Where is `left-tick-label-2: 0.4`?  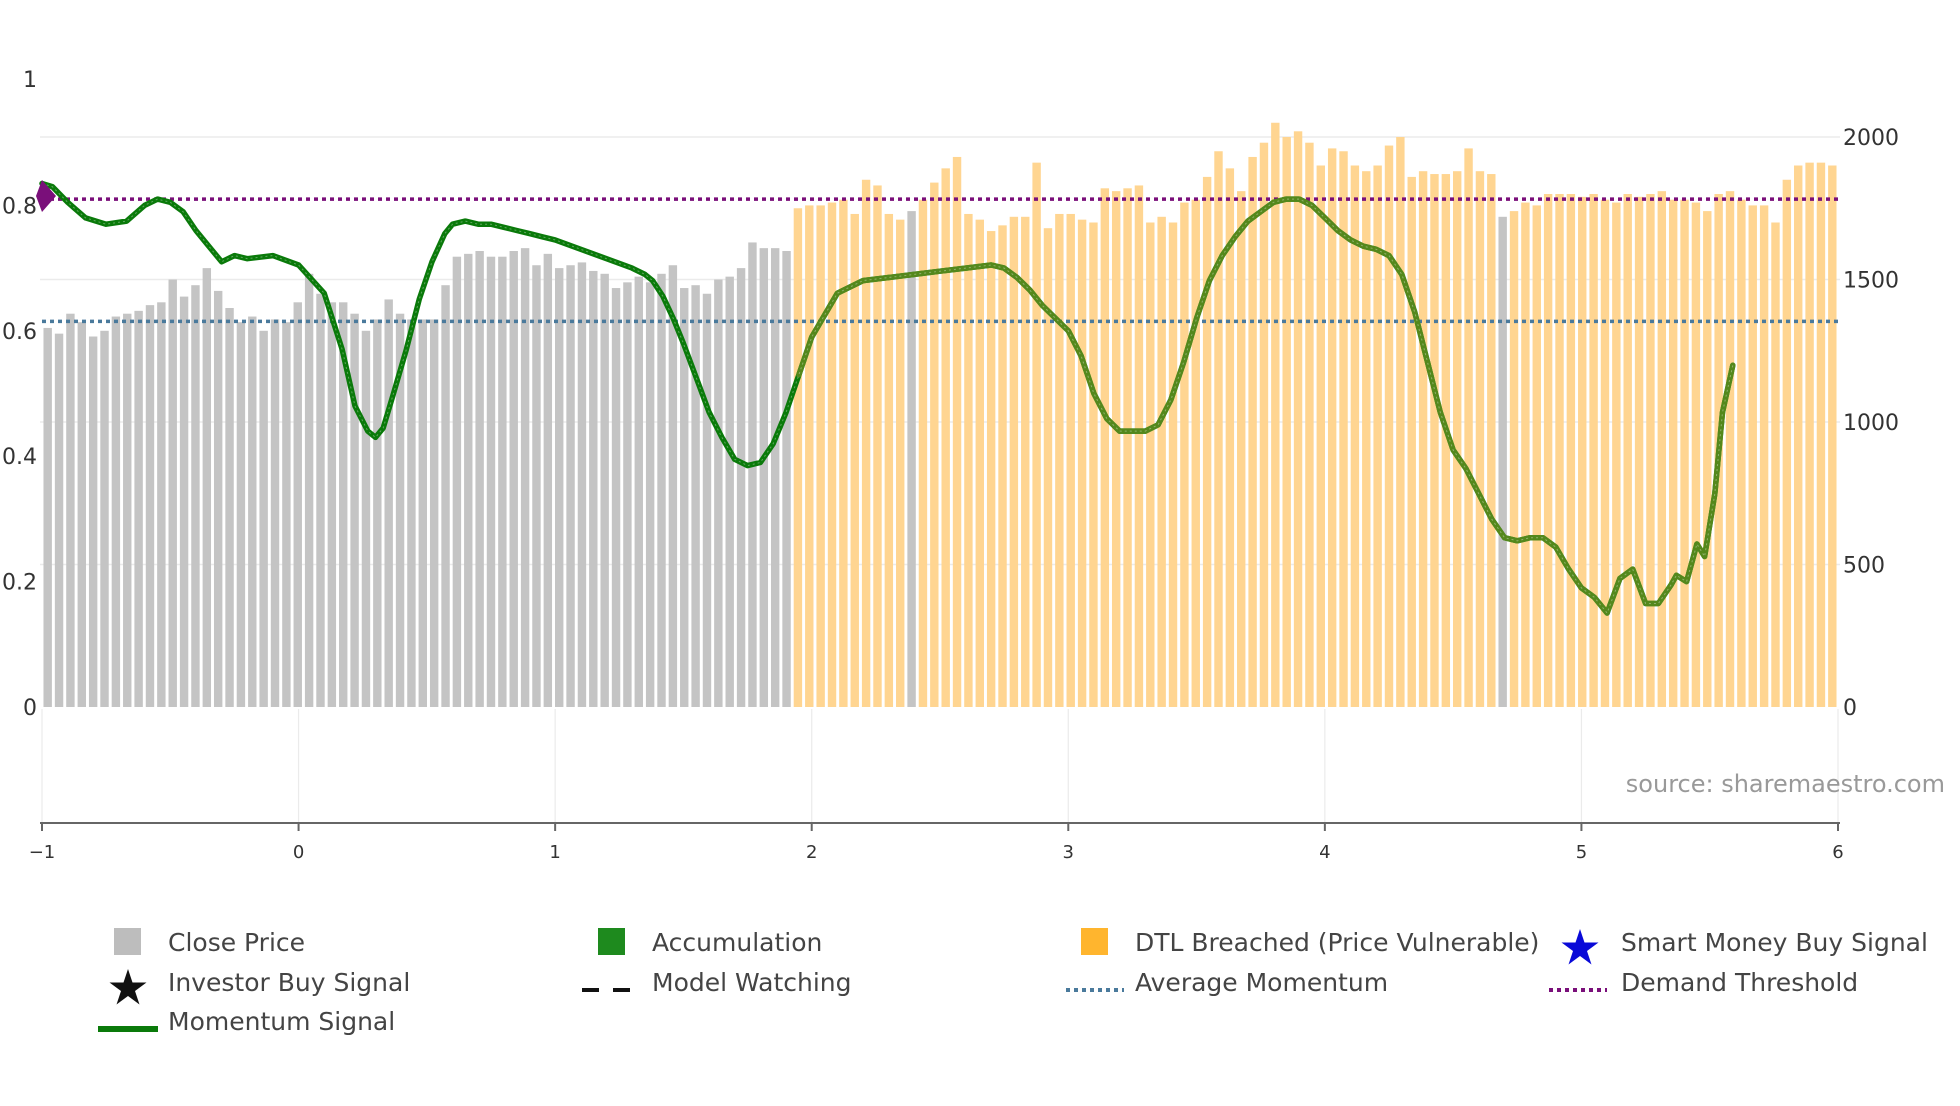
left-tick-label-2: 0.4 is located at coordinates (19, 457).